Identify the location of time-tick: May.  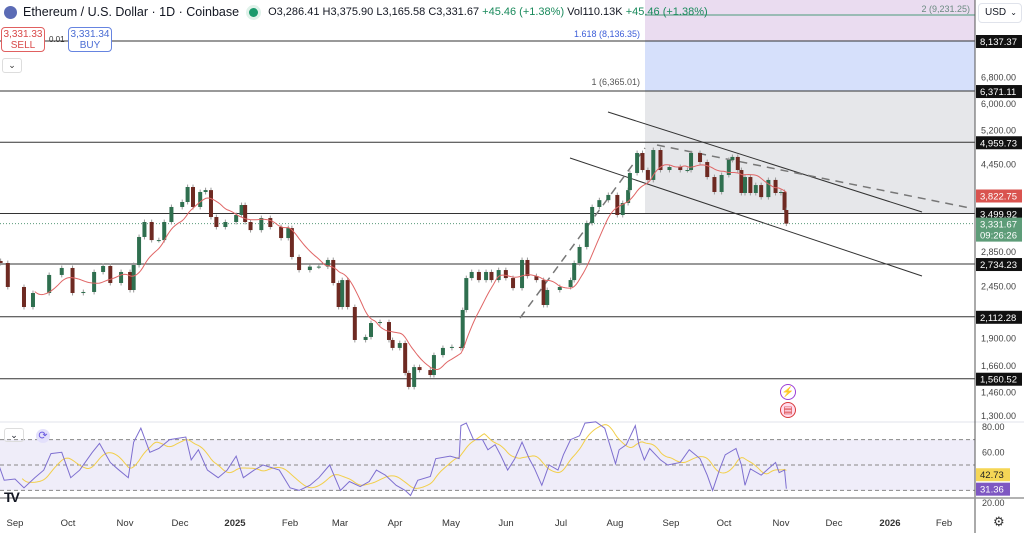
(451, 523).